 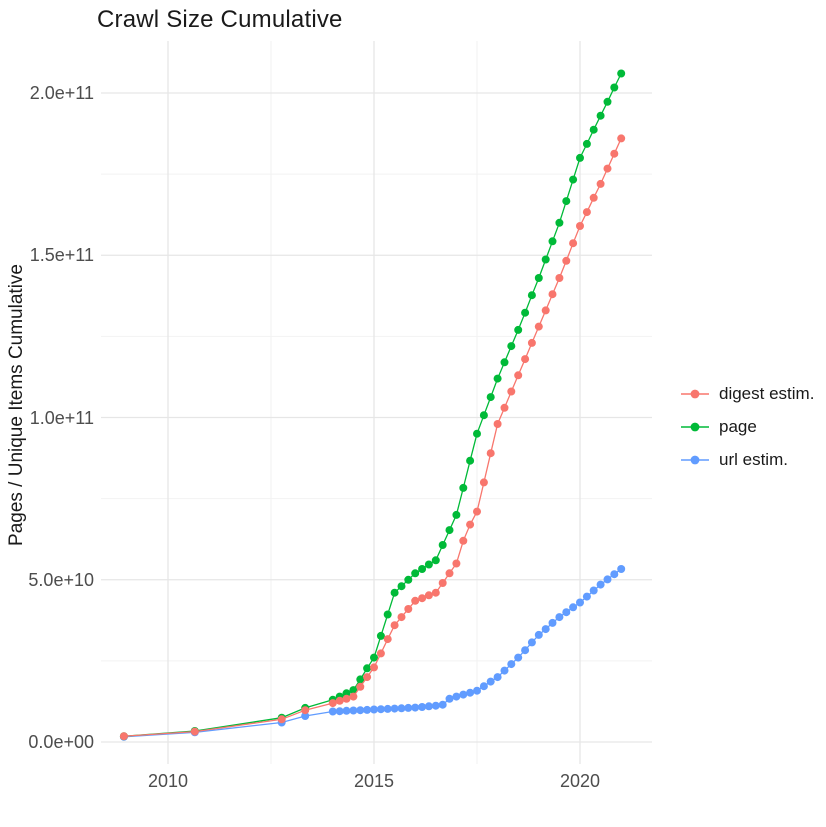 What do you see at coordinates (168, 781) in the screenshot?
I see `x-tick-label: 2010` at bounding box center [168, 781].